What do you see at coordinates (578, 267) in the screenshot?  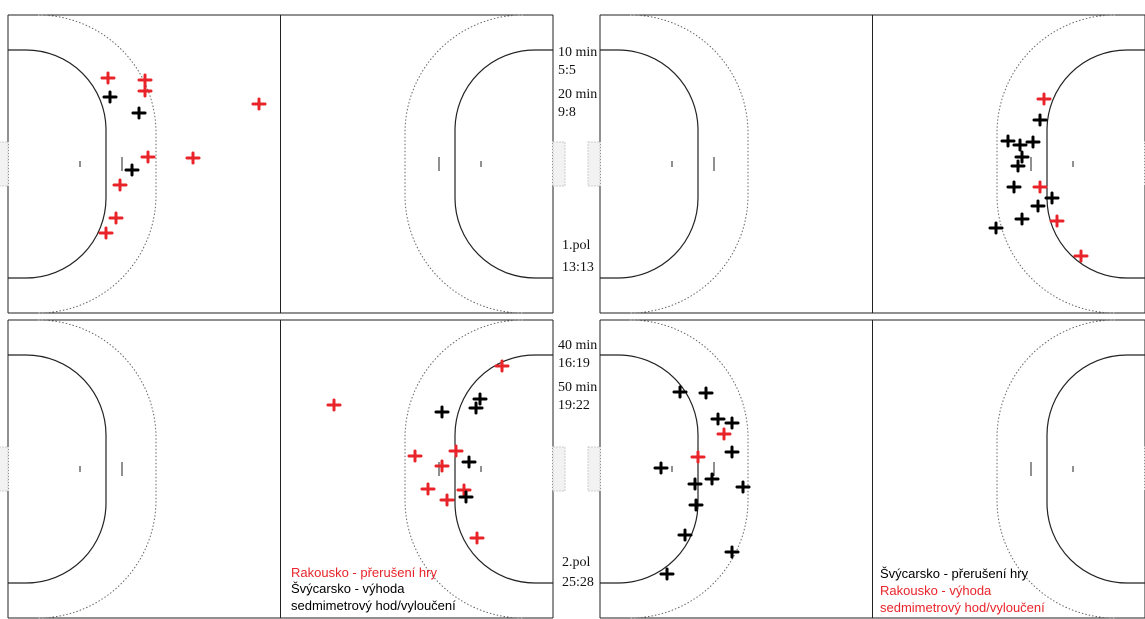 I see `score-first-half: 13:13` at bounding box center [578, 267].